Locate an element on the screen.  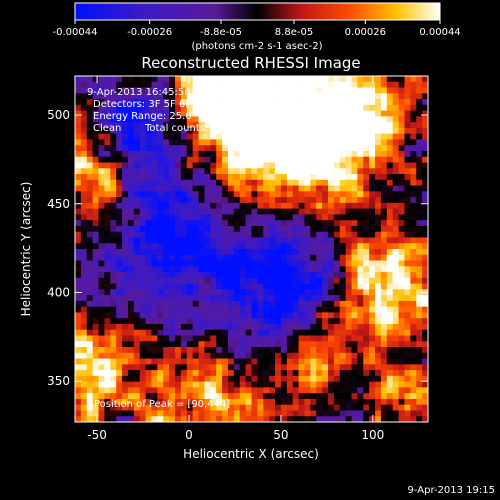
y-tick-label: 500 is located at coordinates (58, 115).